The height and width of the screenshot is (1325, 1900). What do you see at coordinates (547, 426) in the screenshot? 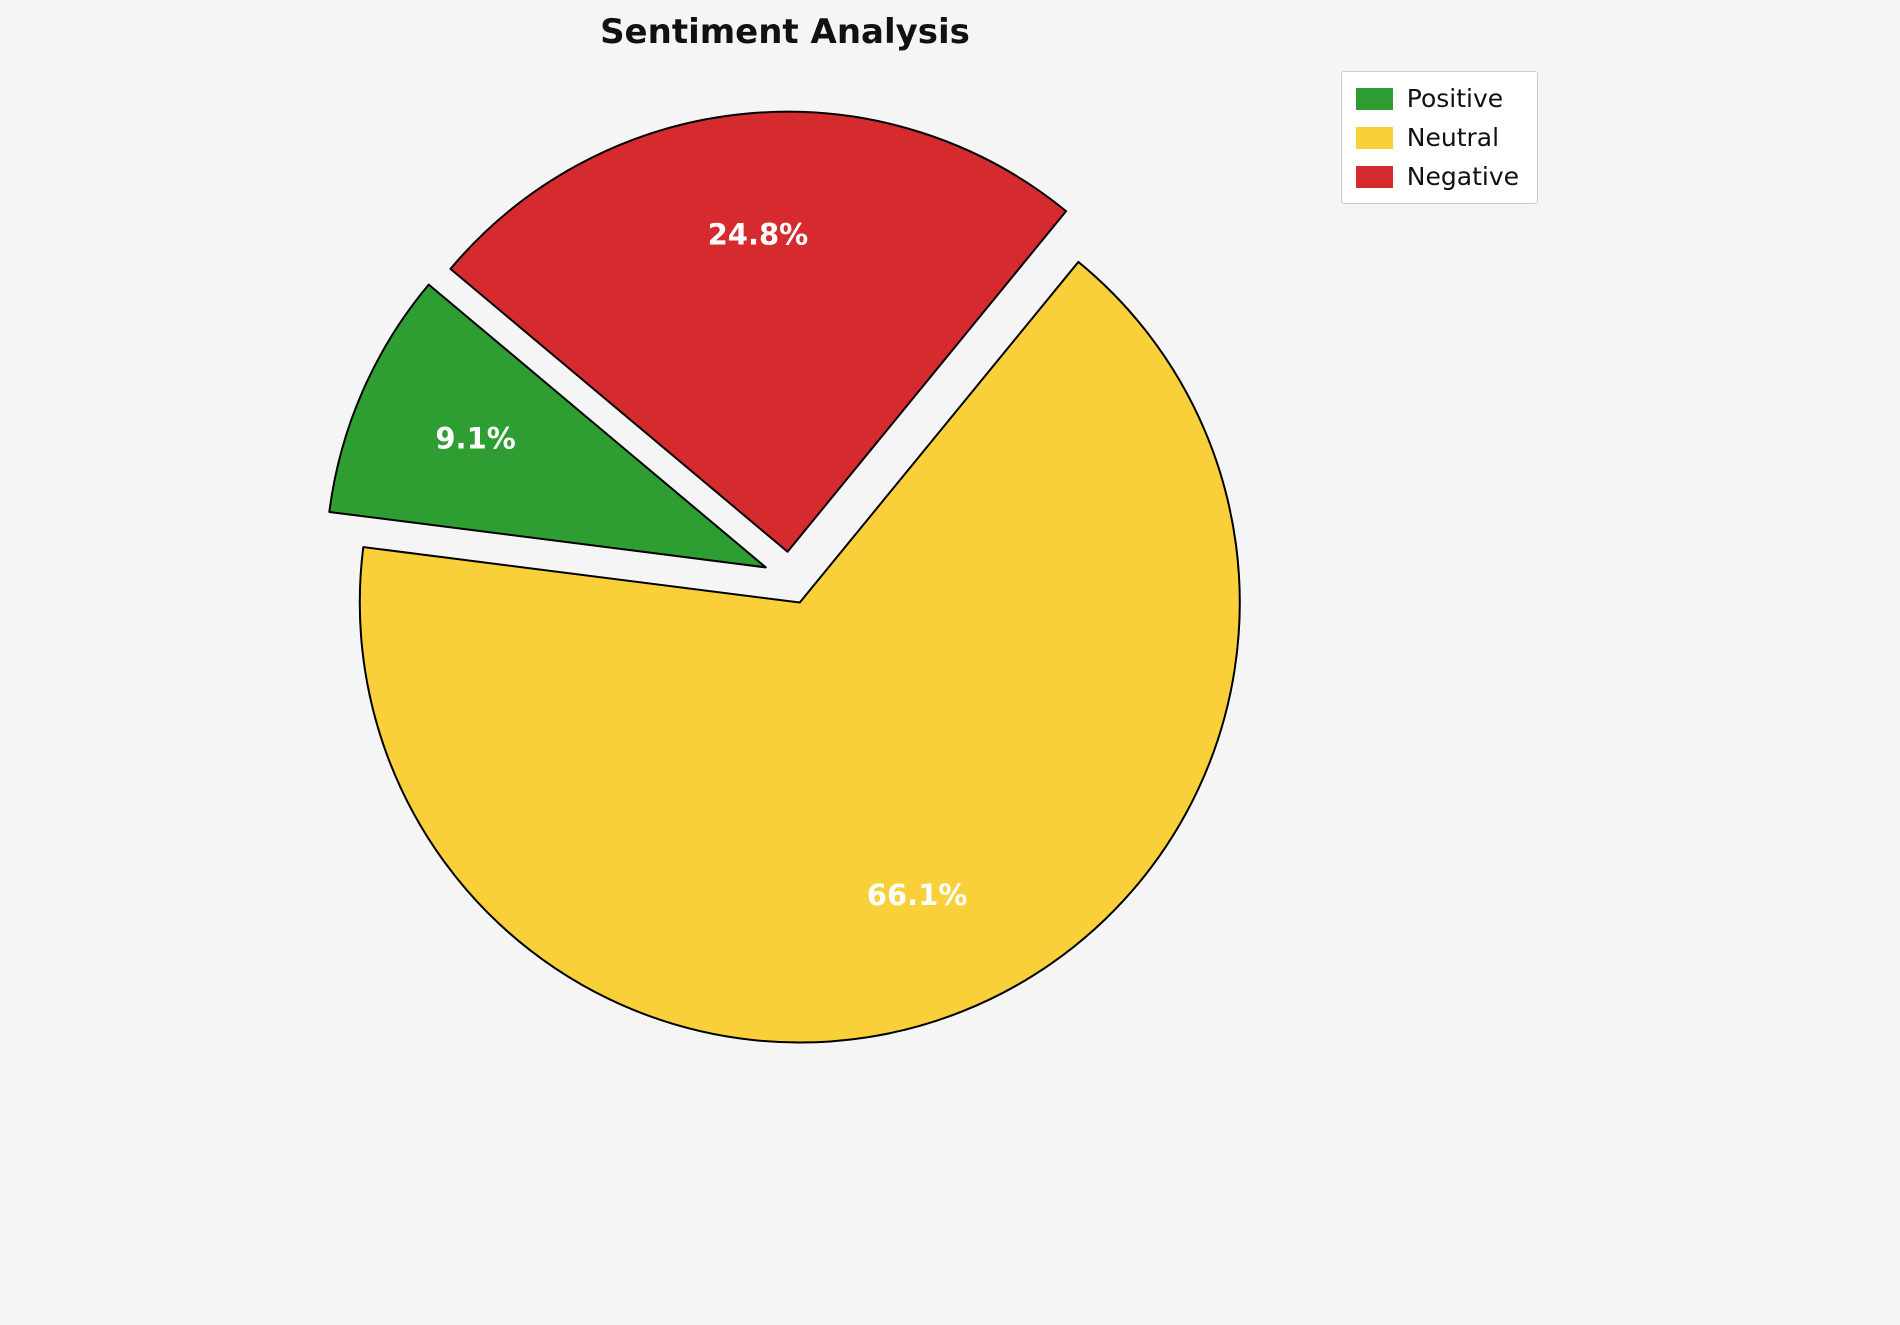
I see `pie-slice-positive` at bounding box center [547, 426].